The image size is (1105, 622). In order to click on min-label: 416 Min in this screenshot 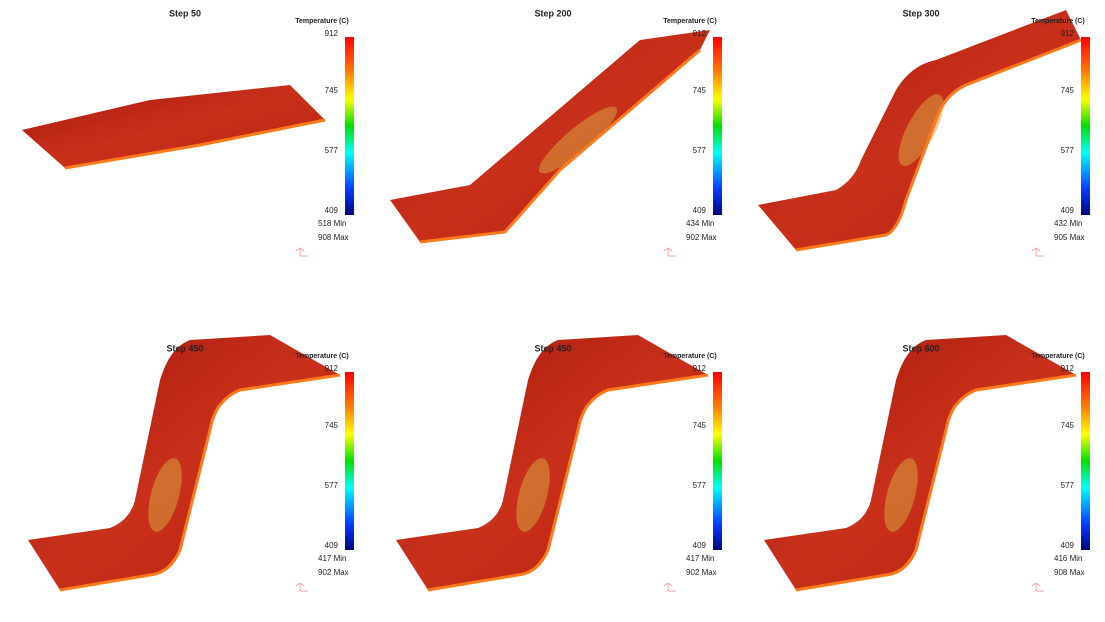, I will do `click(1068, 558)`.